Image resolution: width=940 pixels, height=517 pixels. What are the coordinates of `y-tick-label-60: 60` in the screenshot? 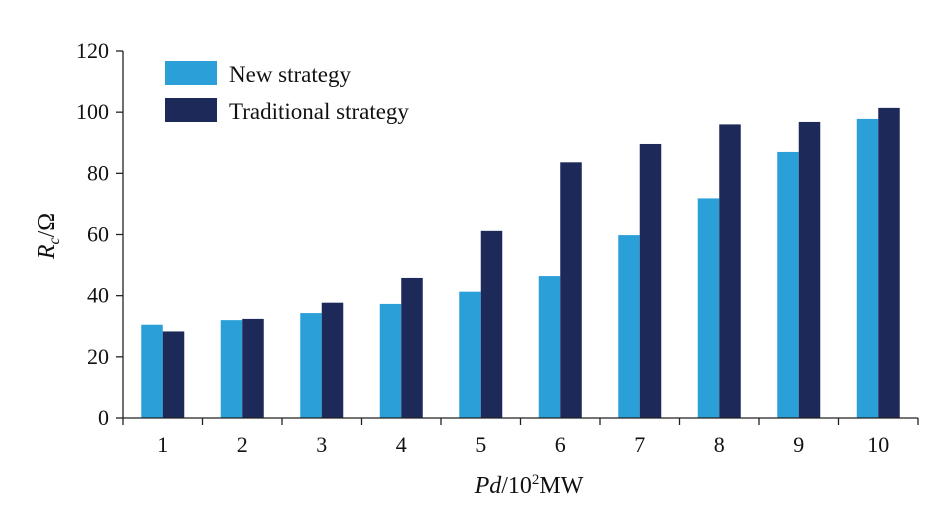 It's located at (98, 234).